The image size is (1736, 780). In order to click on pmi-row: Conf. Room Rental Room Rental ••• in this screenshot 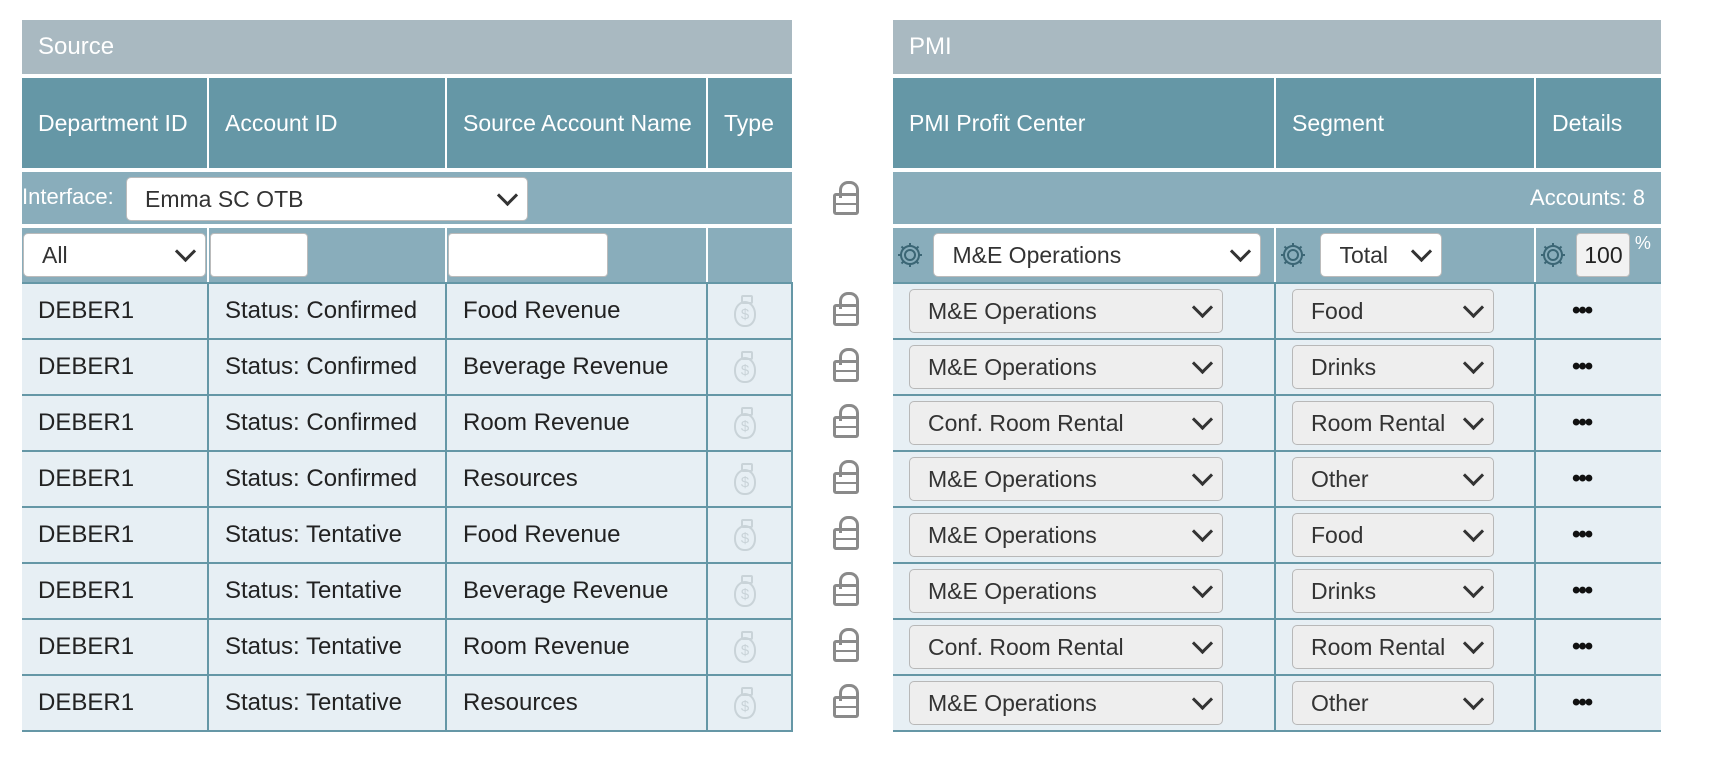, I will do `click(1277, 647)`.